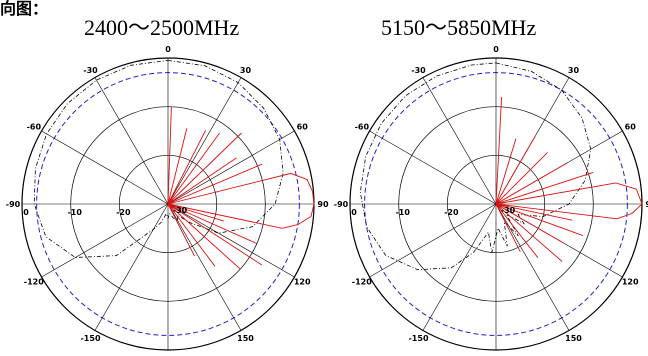 Image resolution: width=648 pixels, height=356 pixels. What do you see at coordinates (459, 27) in the screenshot?
I see `chart-title-5150-5850: 5150～5850MHz` at bounding box center [459, 27].